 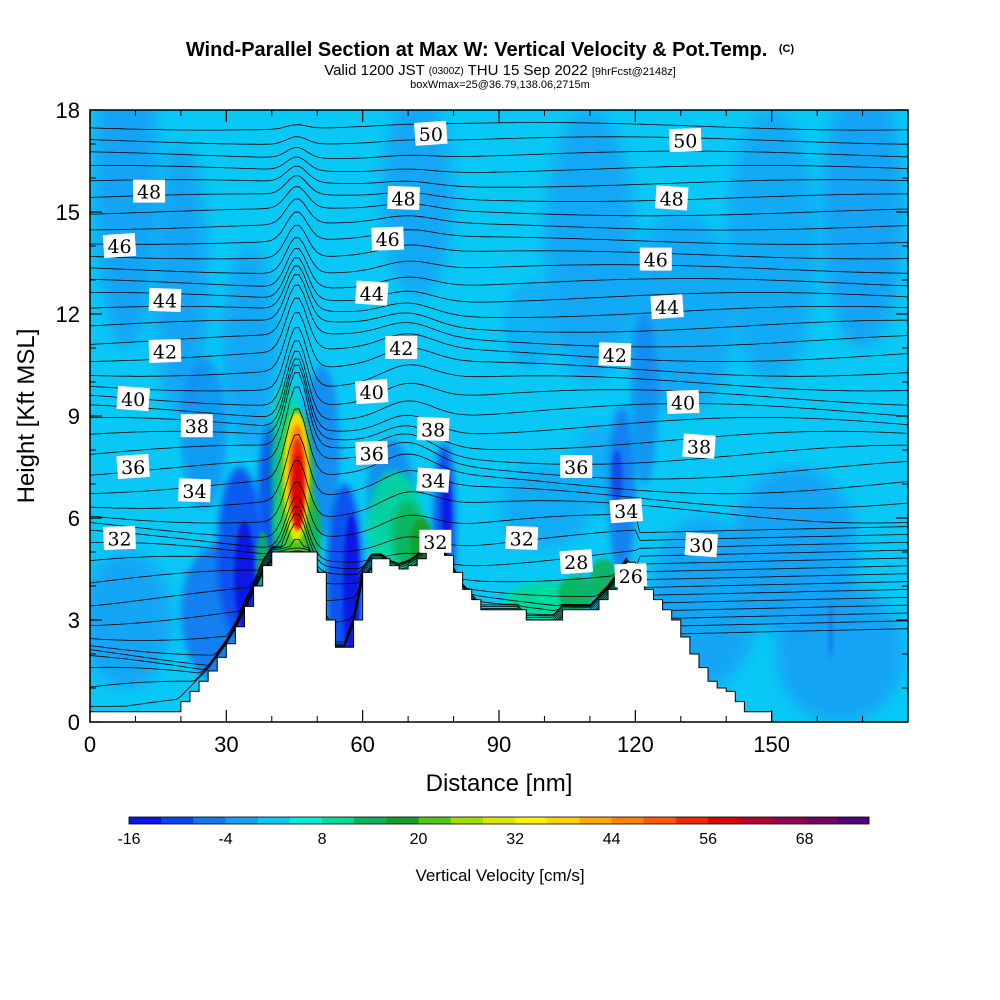 What do you see at coordinates (655, 259) in the screenshot?
I see `contour-label: 46` at bounding box center [655, 259].